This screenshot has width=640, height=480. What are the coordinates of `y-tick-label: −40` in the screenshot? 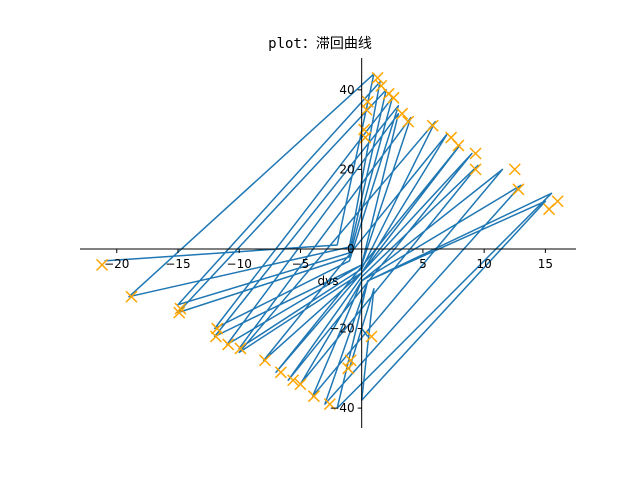 It's located at (341, 408).